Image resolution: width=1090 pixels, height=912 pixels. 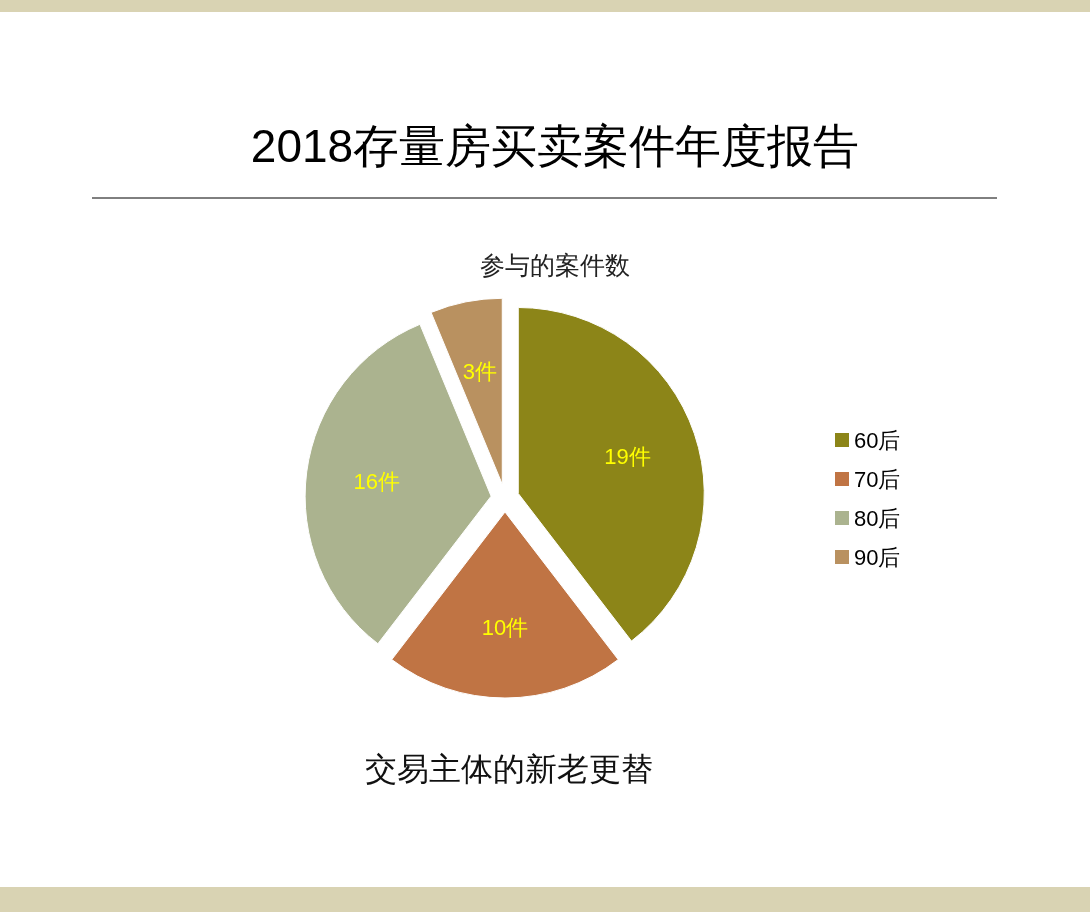 What do you see at coordinates (555, 146) in the screenshot?
I see `title: 2018存量房买卖案件年度报告` at bounding box center [555, 146].